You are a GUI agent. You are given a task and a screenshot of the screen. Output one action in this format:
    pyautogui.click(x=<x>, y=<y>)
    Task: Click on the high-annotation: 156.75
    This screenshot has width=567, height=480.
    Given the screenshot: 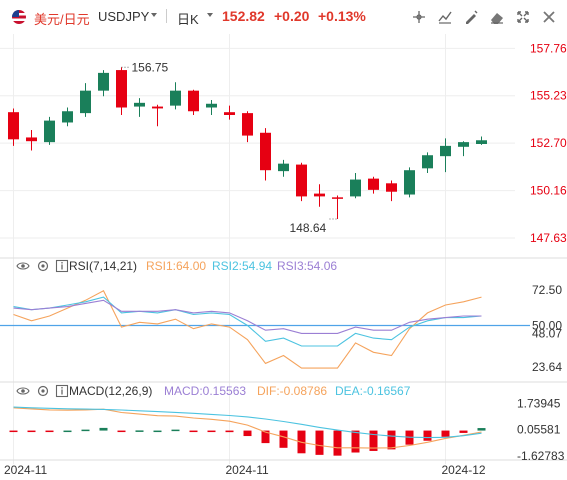 What is the action you would take?
    pyautogui.click(x=150, y=67)
    